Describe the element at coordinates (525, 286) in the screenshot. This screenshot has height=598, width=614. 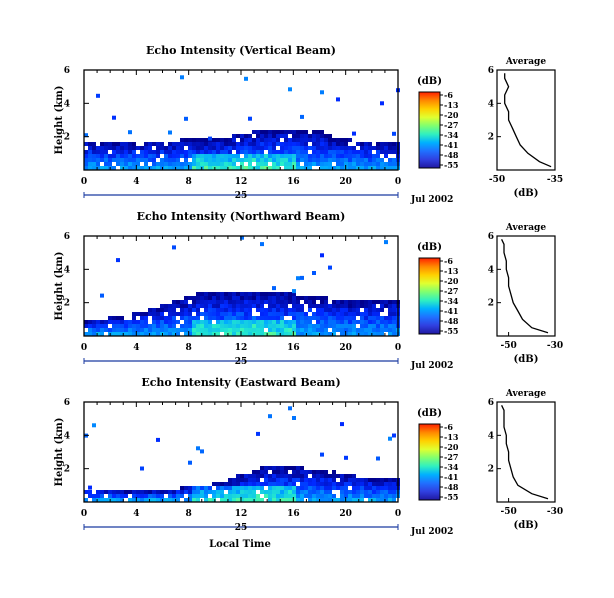
I see `average-profile-line` at that location.